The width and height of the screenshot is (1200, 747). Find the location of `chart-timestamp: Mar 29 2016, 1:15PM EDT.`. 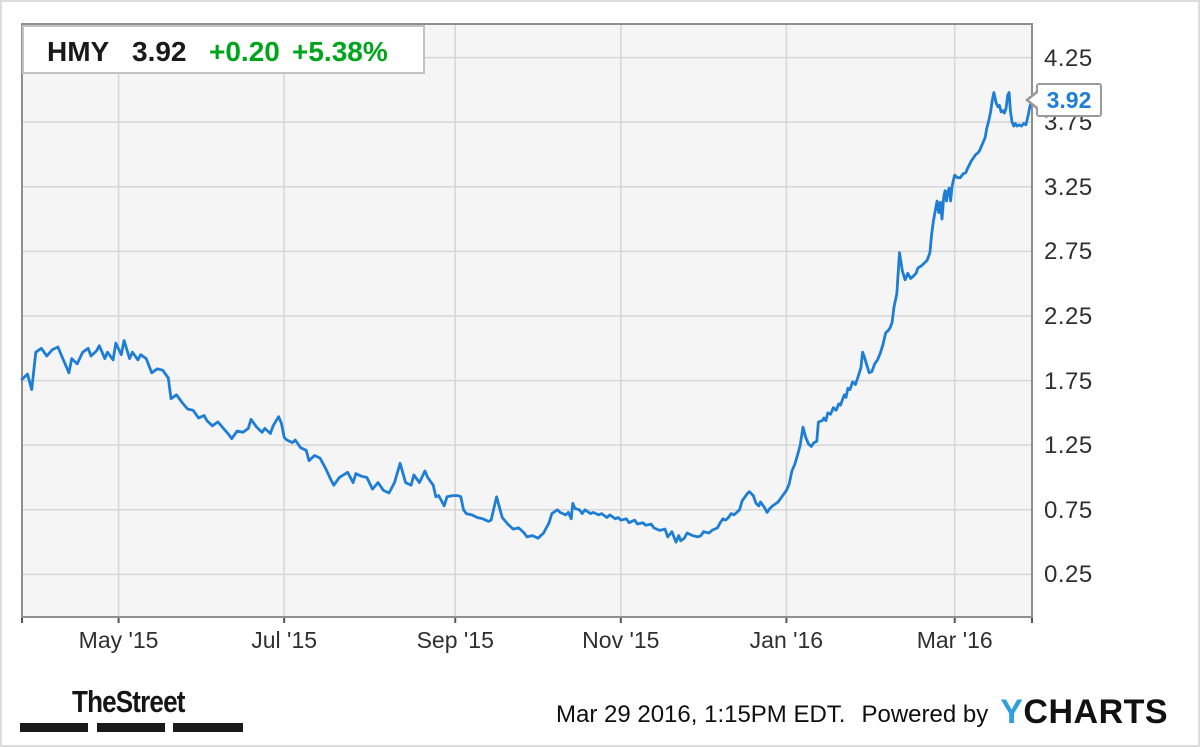

chart-timestamp: Mar 29 2016, 1:15PM EDT. is located at coordinates (701, 714).